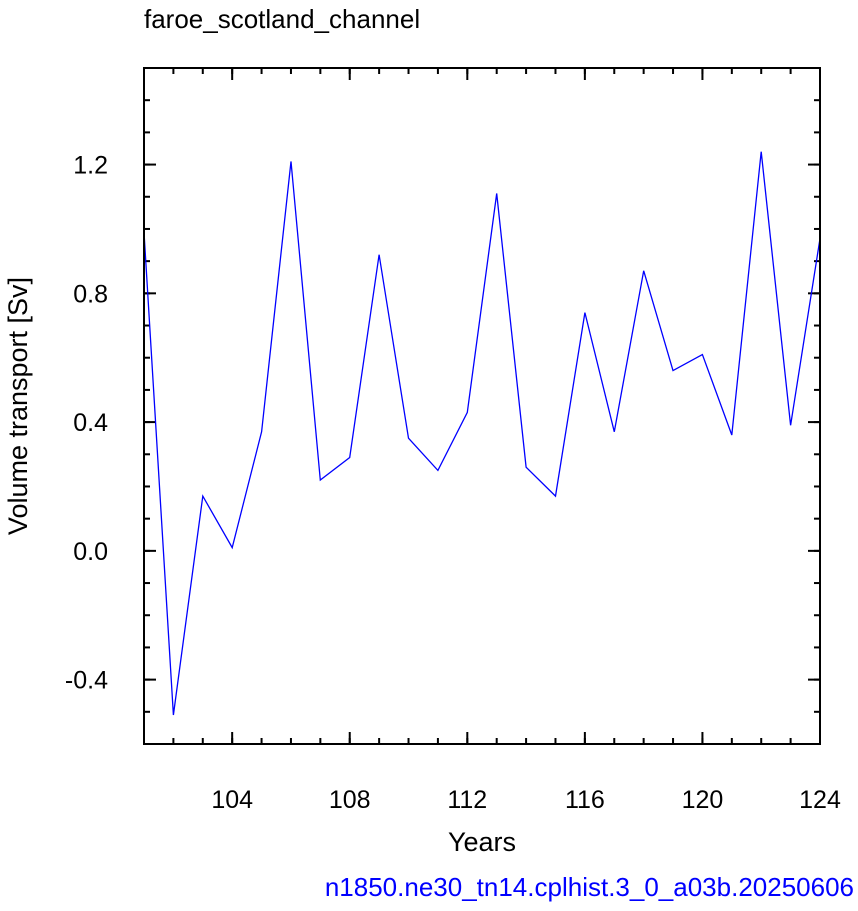 Image resolution: width=858 pixels, height=911 pixels. I want to click on y-tick-label: 0.4, so click(90, 423).